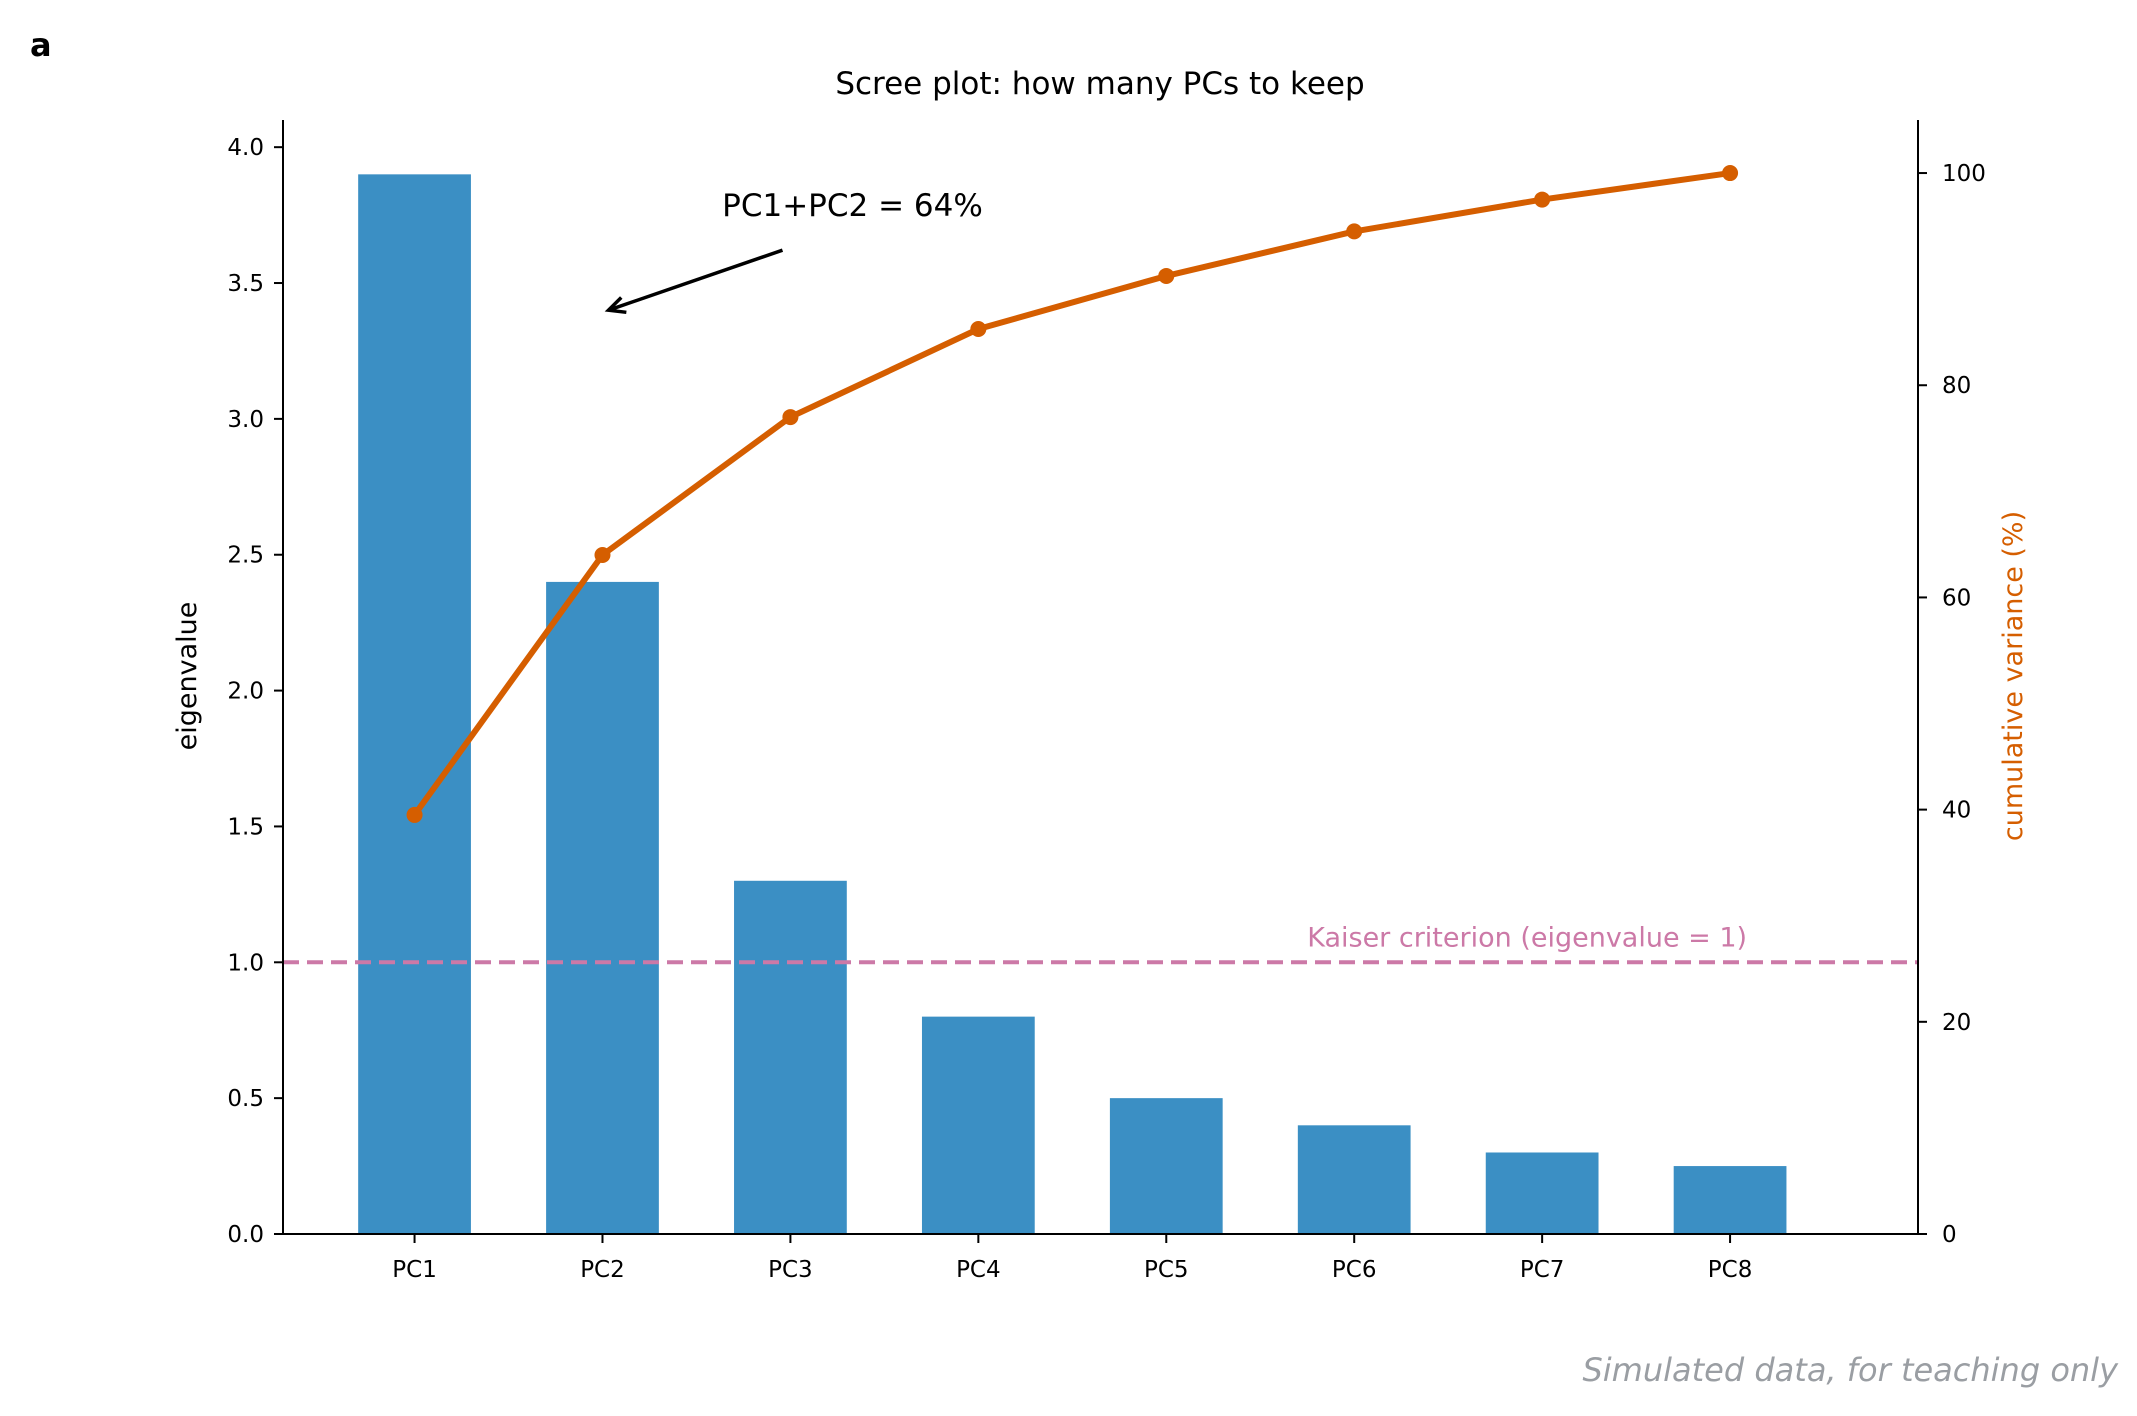 This screenshot has width=2137, height=1416. Describe the element at coordinates (978, 1125) in the screenshot. I see `bar-pc4` at that location.